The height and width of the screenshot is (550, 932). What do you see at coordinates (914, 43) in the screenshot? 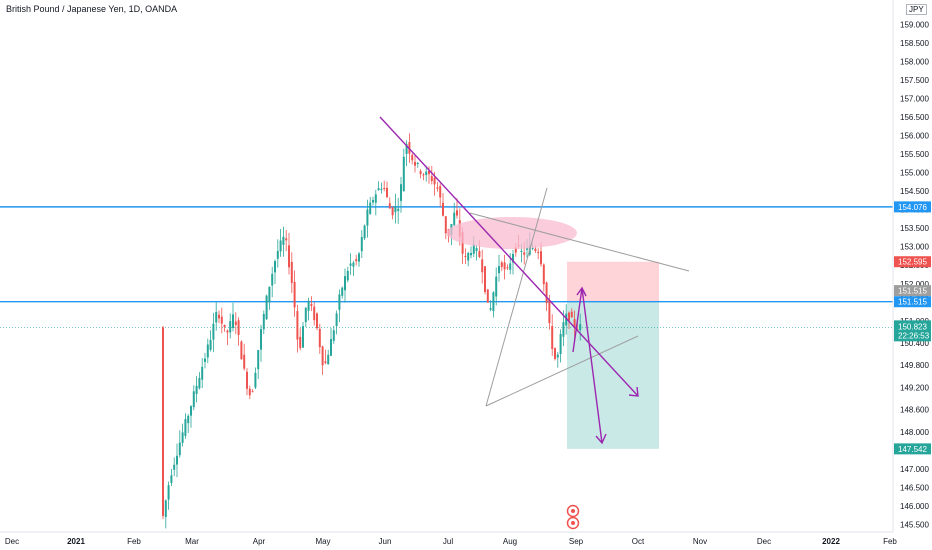
I see `y-tick-label: 158.500` at bounding box center [914, 43].